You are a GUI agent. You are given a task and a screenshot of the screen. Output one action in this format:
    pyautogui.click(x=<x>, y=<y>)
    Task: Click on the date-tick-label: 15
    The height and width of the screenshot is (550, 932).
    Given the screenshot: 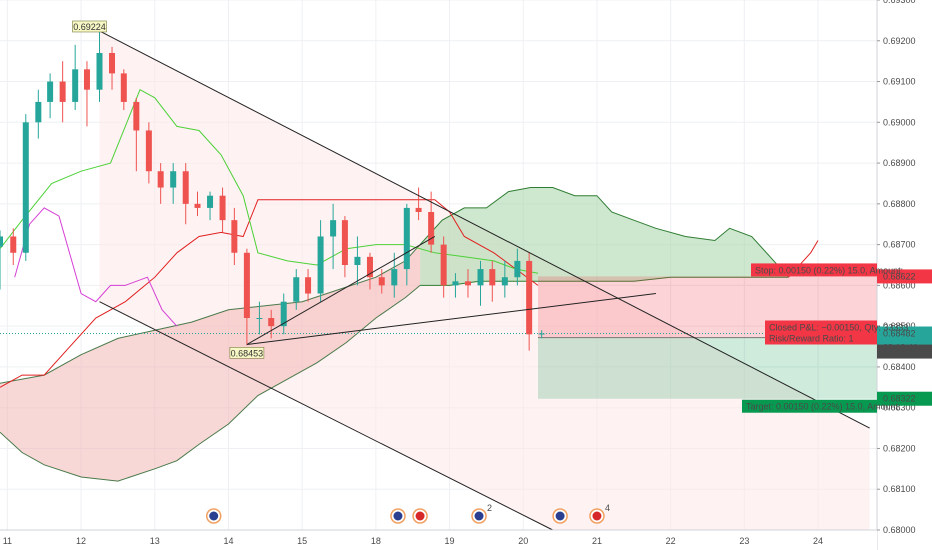 What is the action you would take?
    pyautogui.click(x=302, y=541)
    